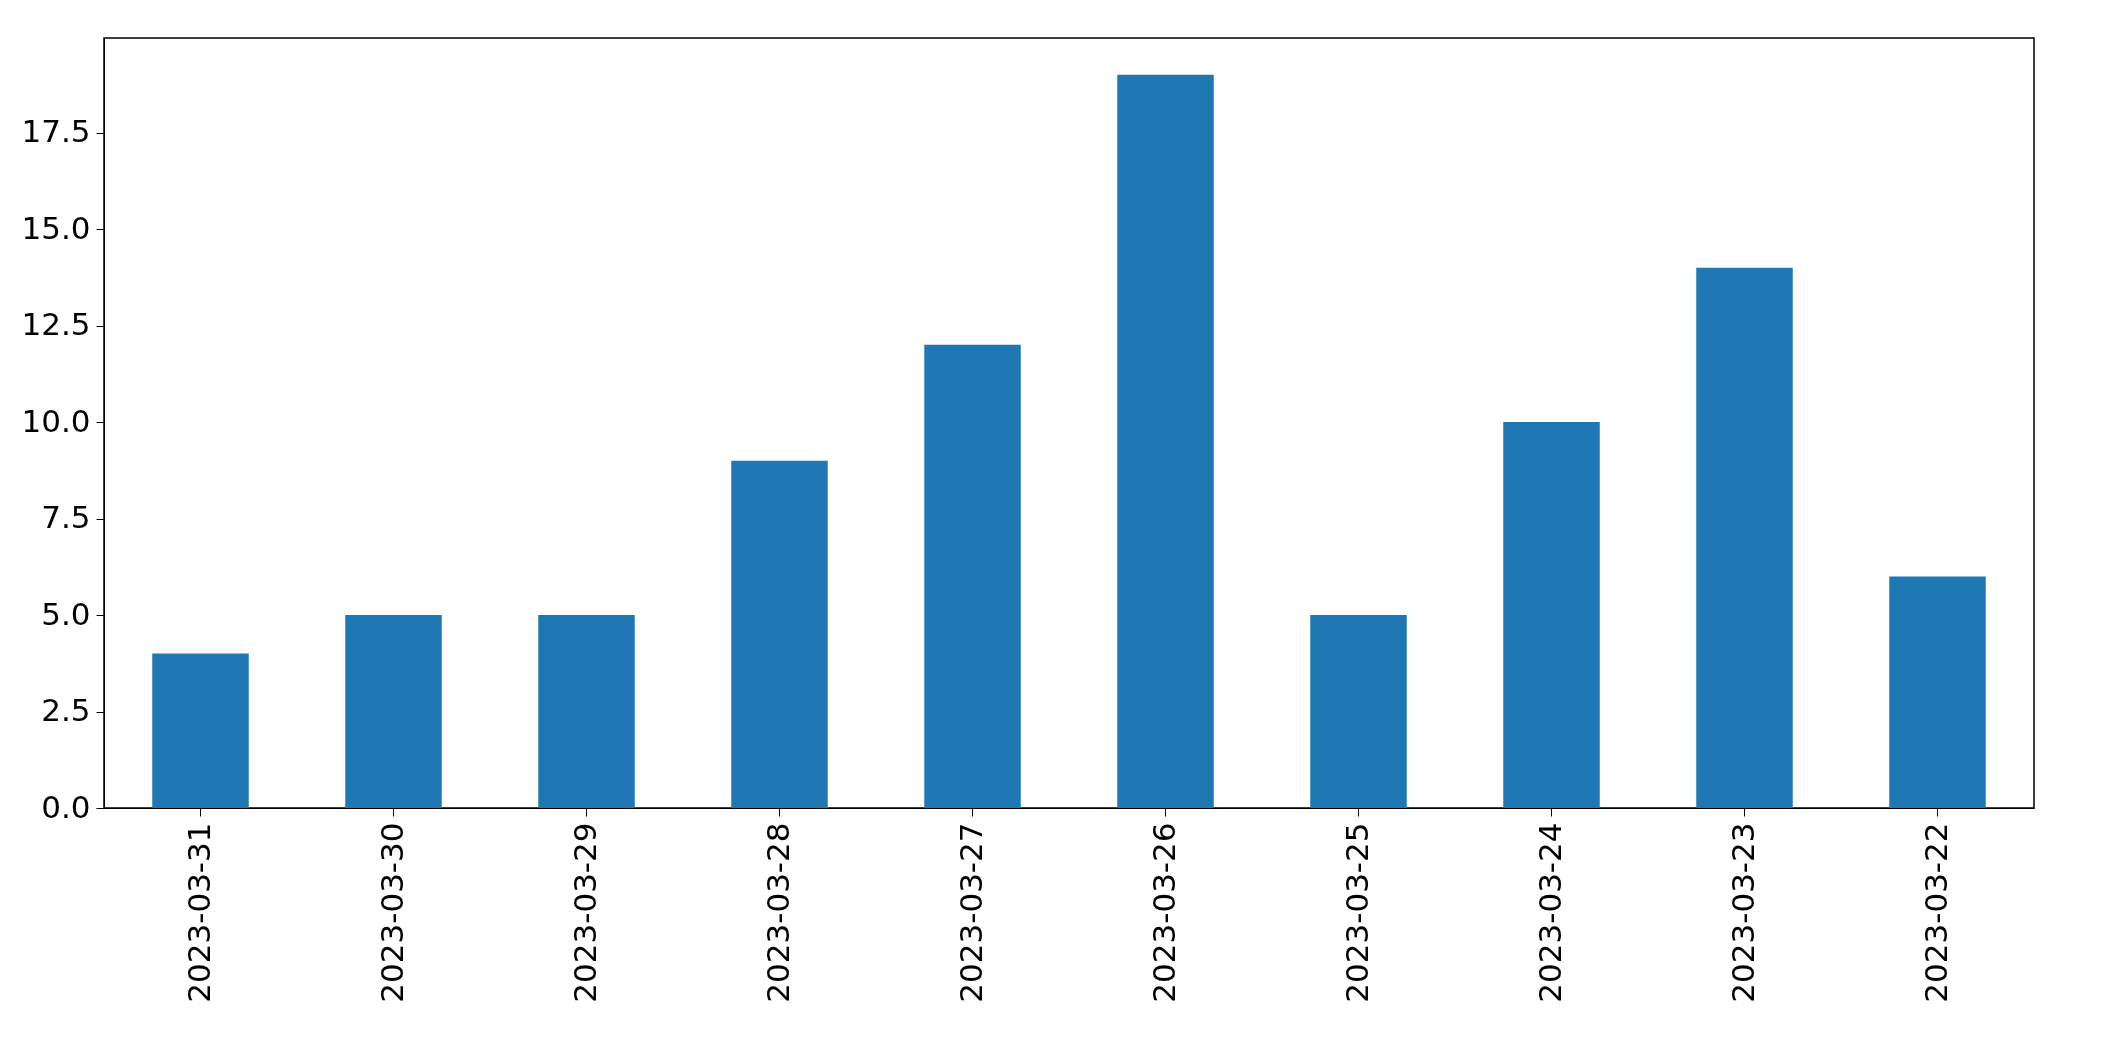  Describe the element at coordinates (56, 324) in the screenshot. I see `y-tick-label: 12.5` at that location.